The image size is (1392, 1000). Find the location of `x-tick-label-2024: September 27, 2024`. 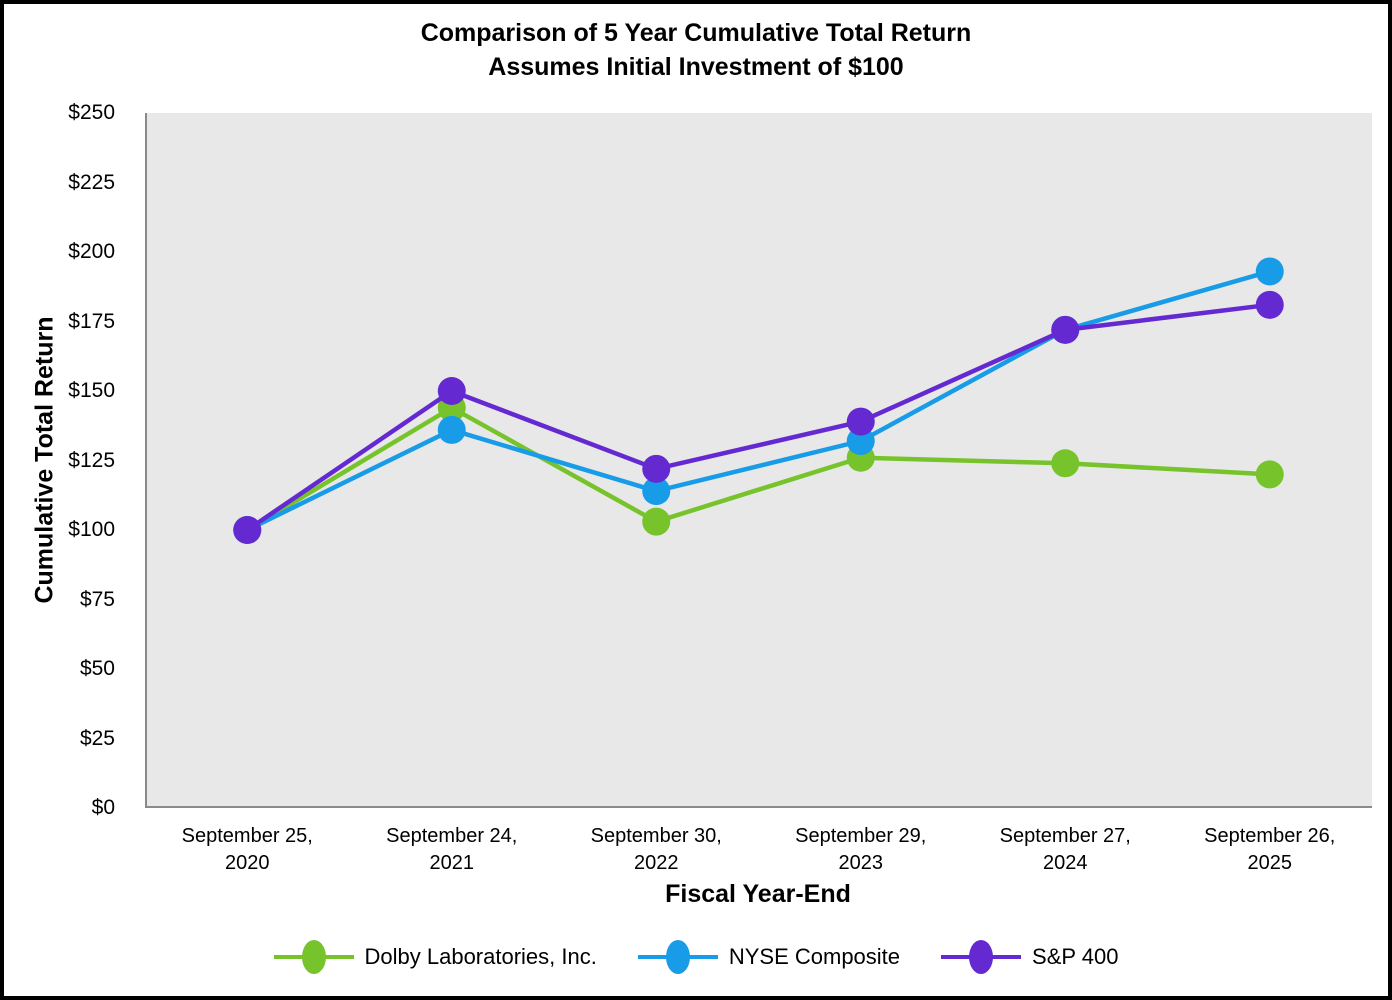

x-tick-label-2024: September 27, 2024 is located at coordinates (1065, 849).